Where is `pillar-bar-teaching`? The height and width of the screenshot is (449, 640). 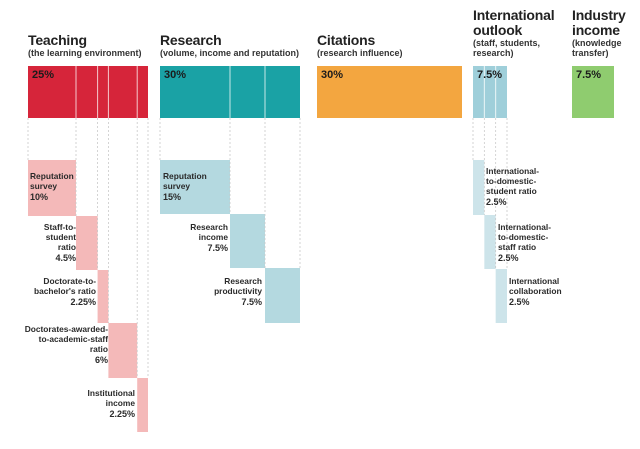
pillar-bar-teaching is located at coordinates (88, 92).